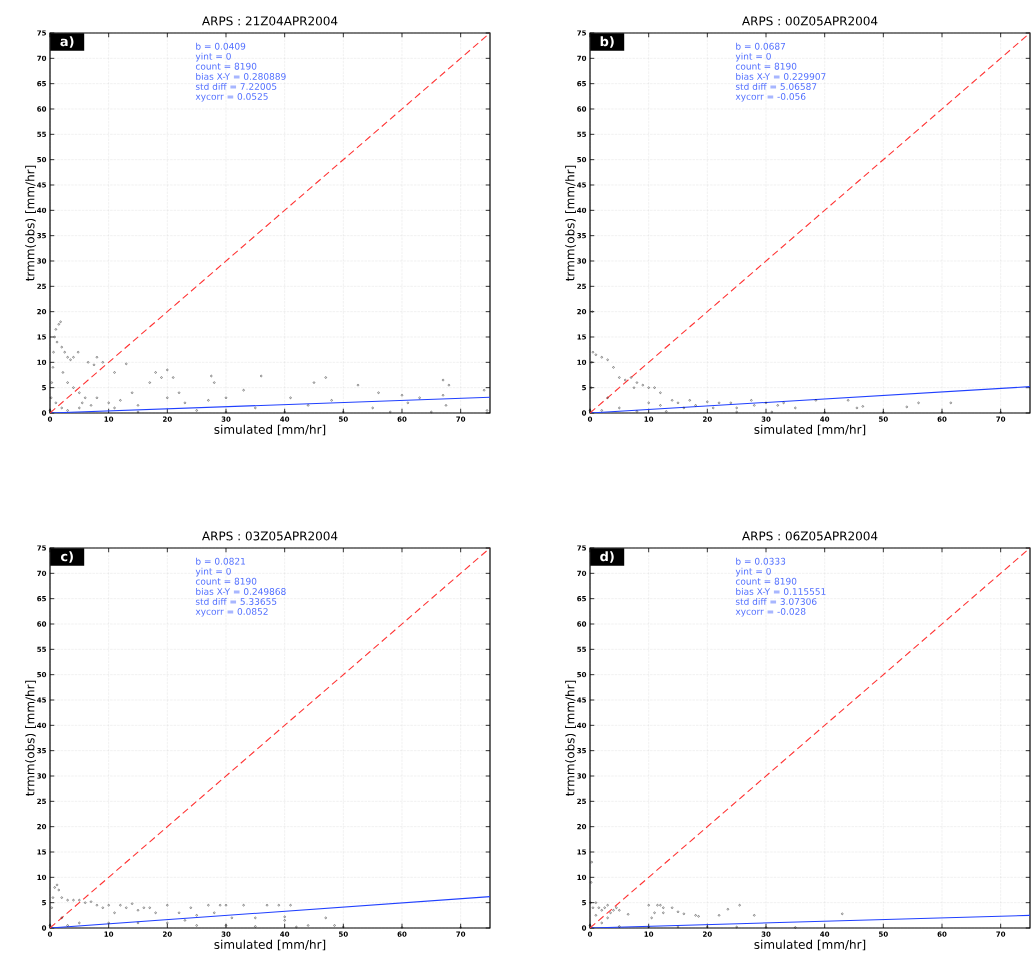  I want to click on chart-title: ARPS : 06Z05APR2004, so click(810, 536).